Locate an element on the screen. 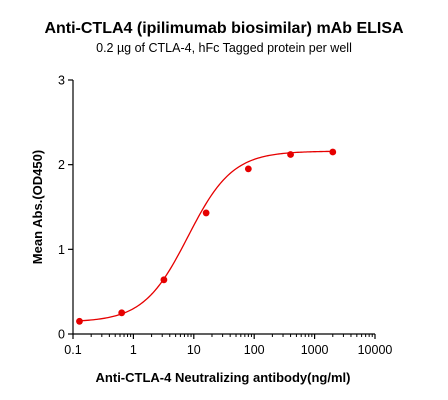 This screenshot has width=448, height=400. y-axis-title: Mean Abs.(OD450) is located at coordinates (37, 207).